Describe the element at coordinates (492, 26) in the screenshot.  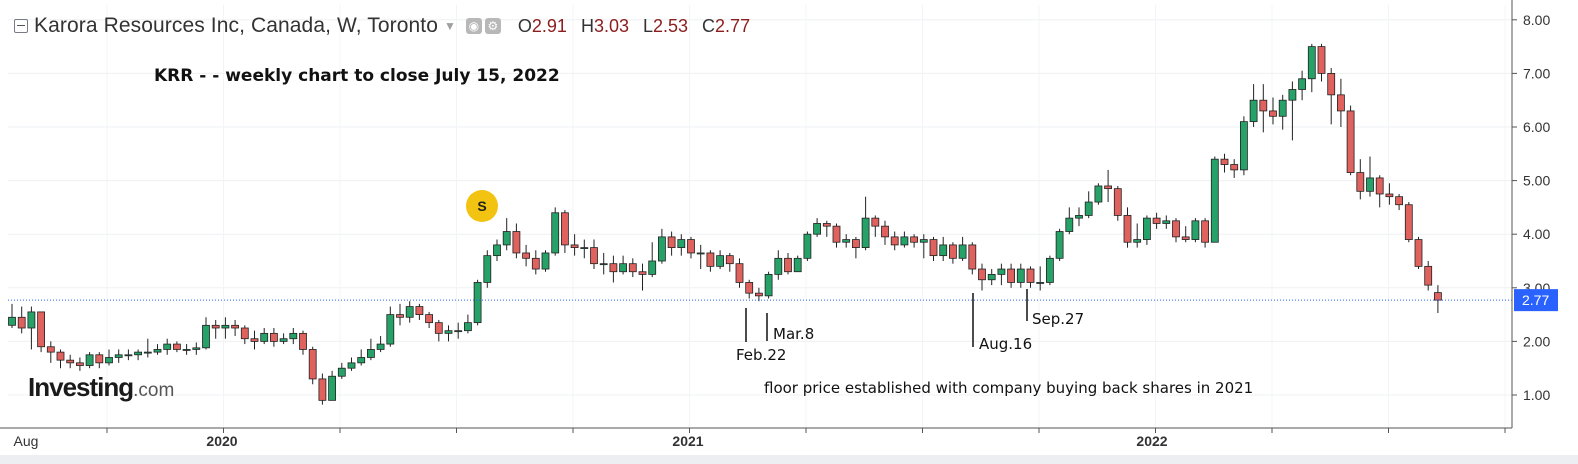
I see `gear-icon: ⚙` at that location.